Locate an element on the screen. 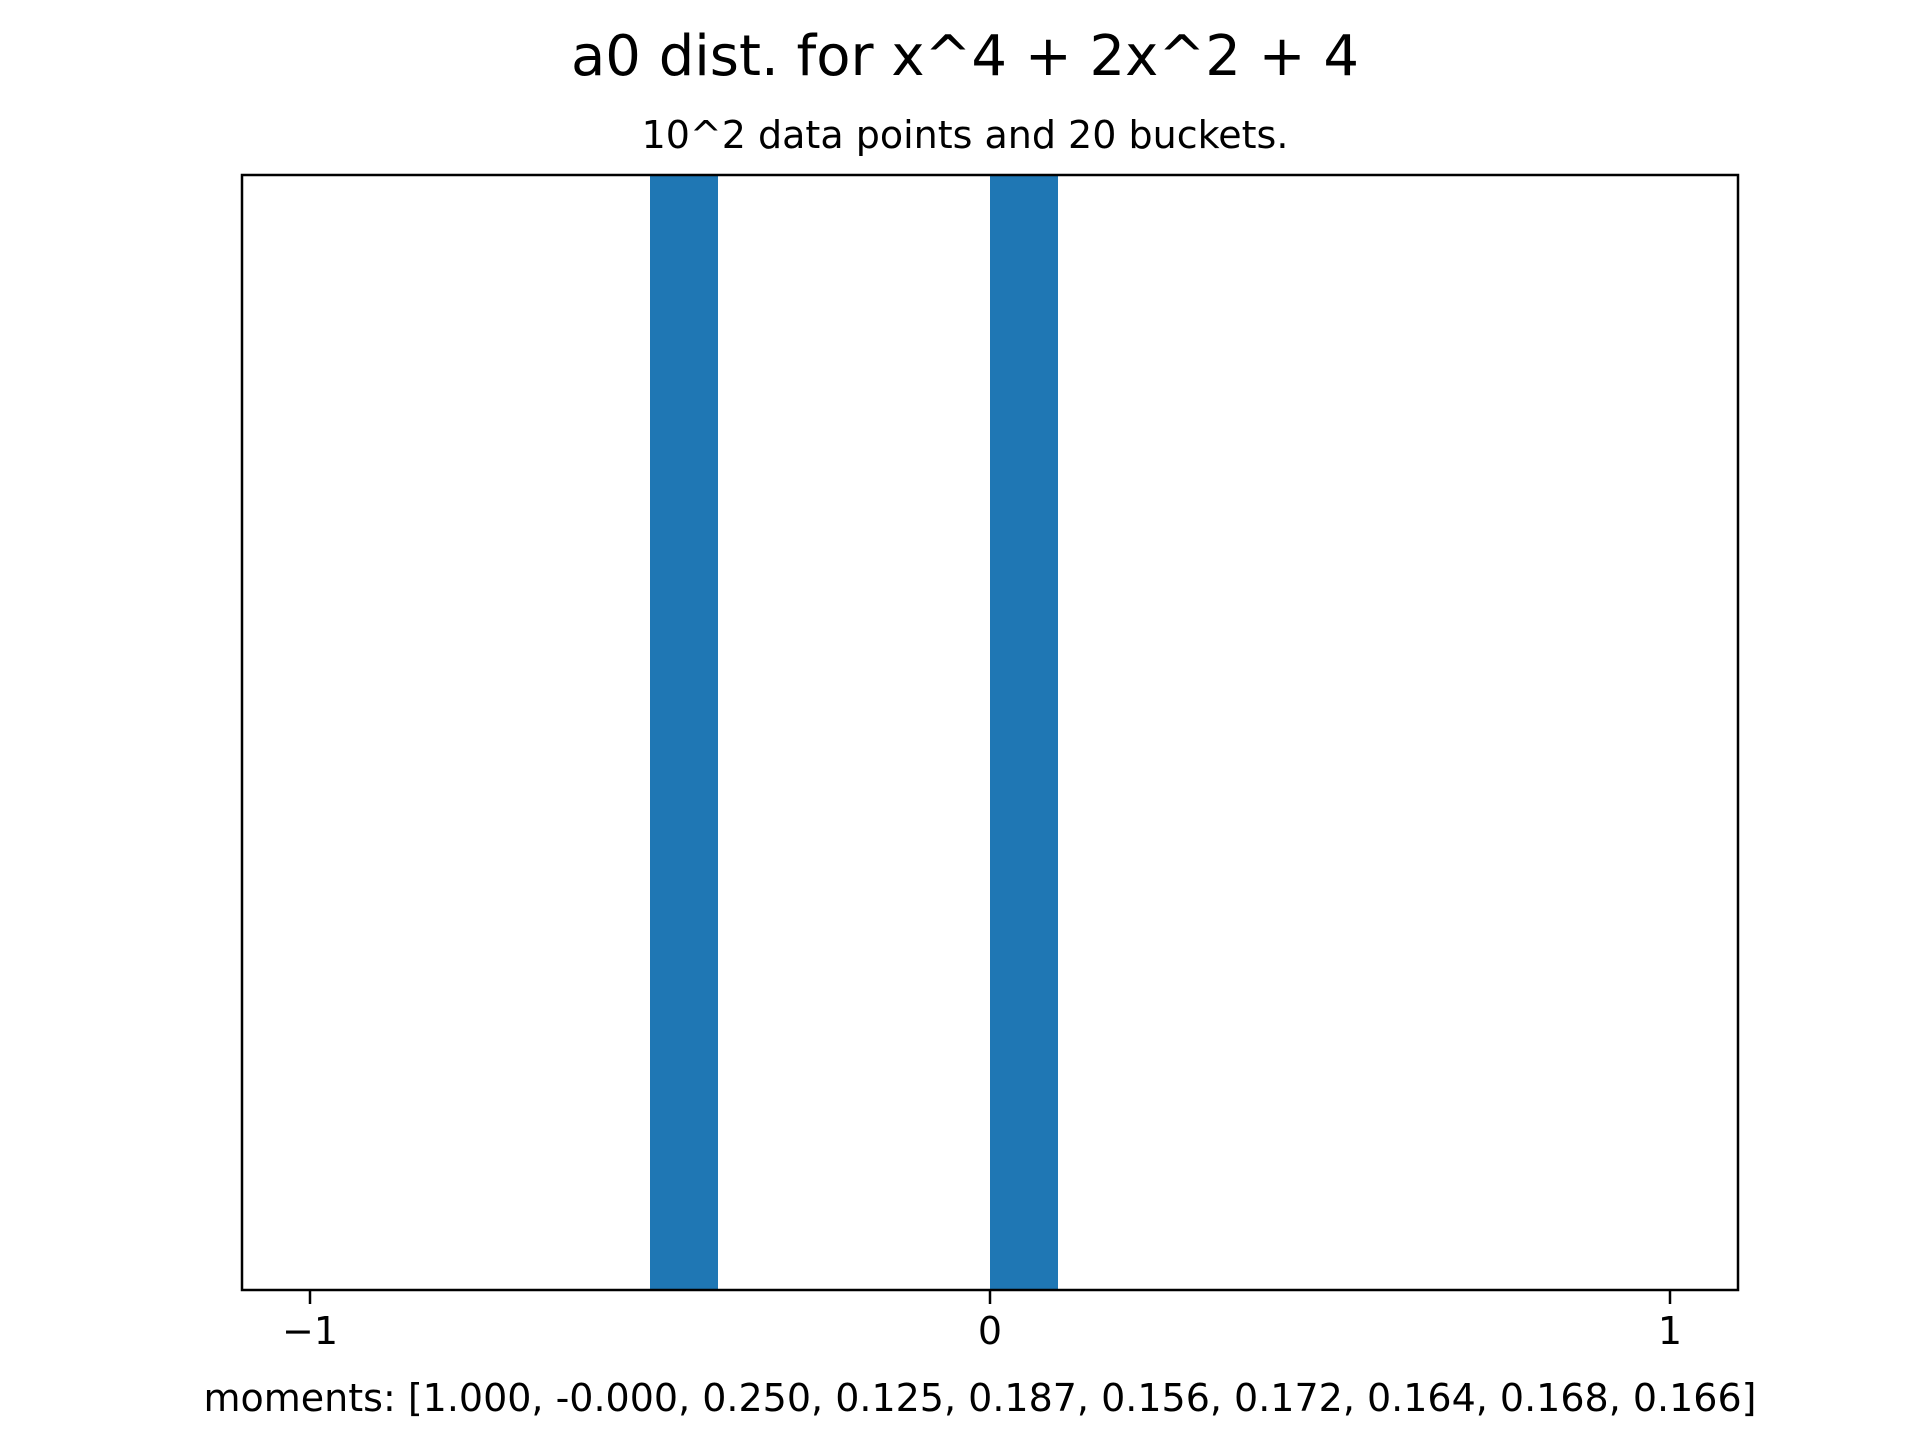  x-tick-label: 1 is located at coordinates (1670, 1331).